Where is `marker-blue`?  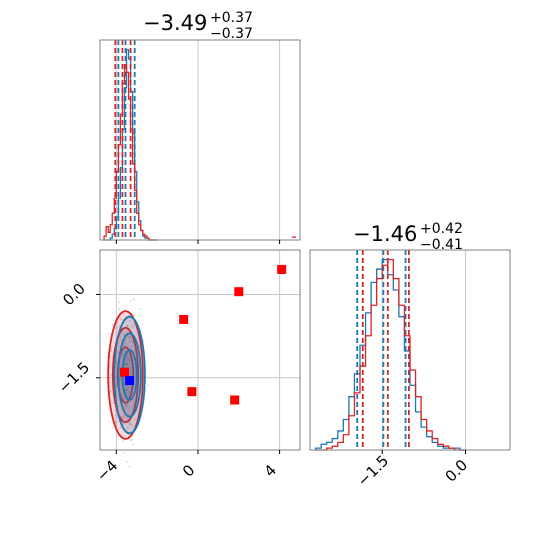 marker-blue is located at coordinates (130, 381).